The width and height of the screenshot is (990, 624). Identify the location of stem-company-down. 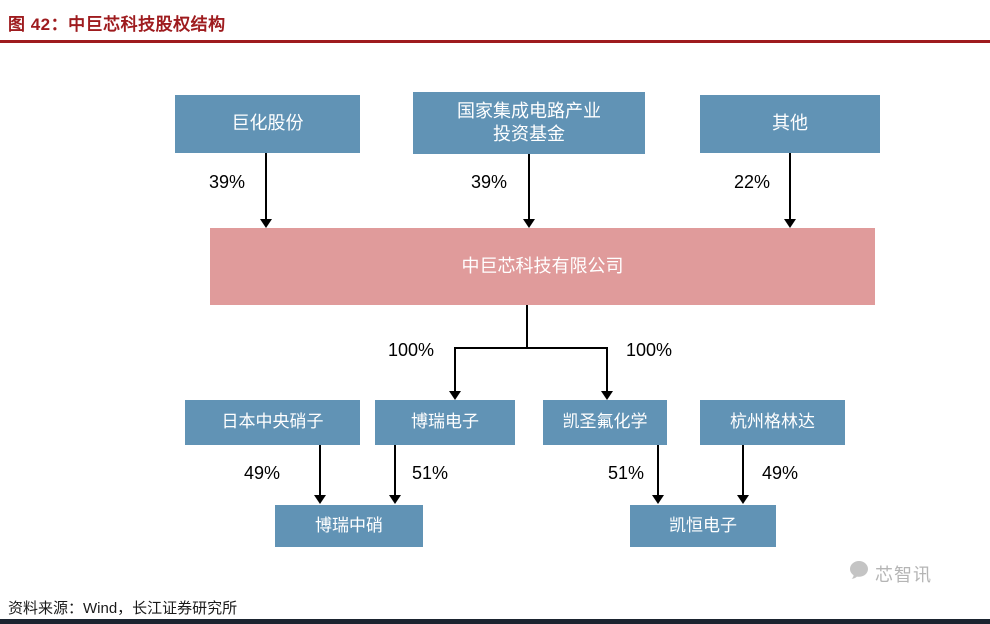
(527, 326).